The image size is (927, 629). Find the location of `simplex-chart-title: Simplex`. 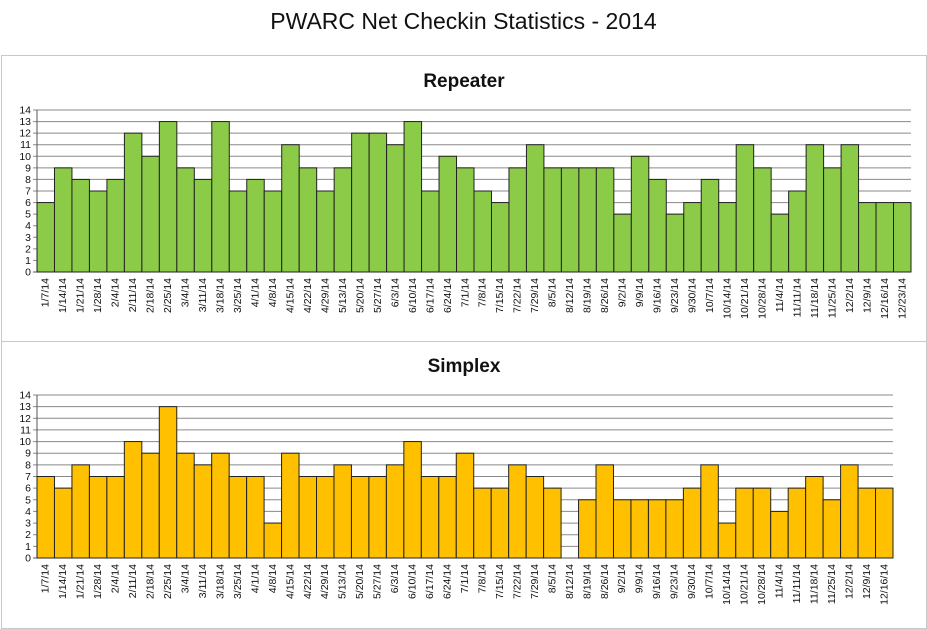

simplex-chart-title: Simplex is located at coordinates (464, 366).